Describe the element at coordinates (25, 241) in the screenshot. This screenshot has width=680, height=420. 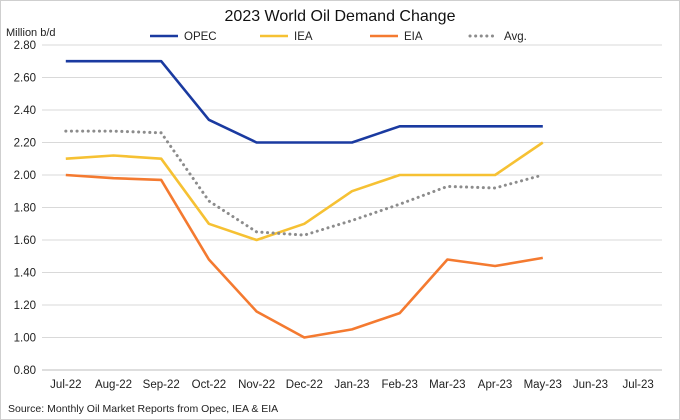
I see `y-tick-label: 1.60` at that location.